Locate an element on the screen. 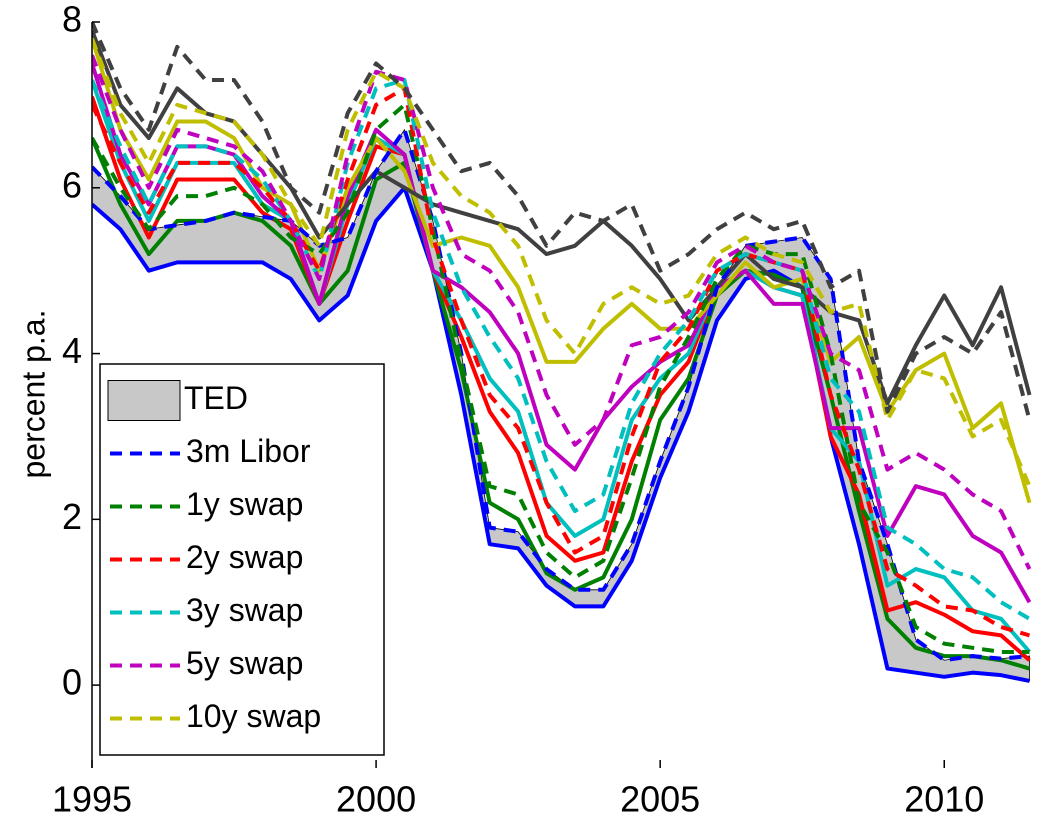 The image size is (1038, 832). legend-label: 5y swap is located at coordinates (244, 663).